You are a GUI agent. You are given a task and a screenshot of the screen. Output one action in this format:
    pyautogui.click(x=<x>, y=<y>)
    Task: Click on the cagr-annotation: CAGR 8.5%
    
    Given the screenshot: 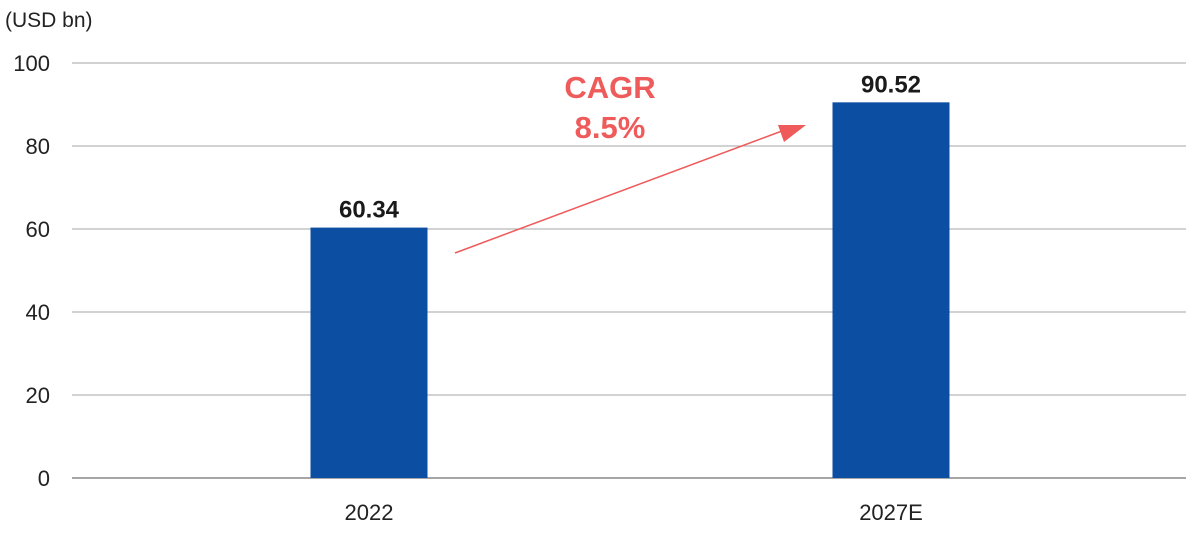 What is the action you would take?
    pyautogui.click(x=630, y=162)
    